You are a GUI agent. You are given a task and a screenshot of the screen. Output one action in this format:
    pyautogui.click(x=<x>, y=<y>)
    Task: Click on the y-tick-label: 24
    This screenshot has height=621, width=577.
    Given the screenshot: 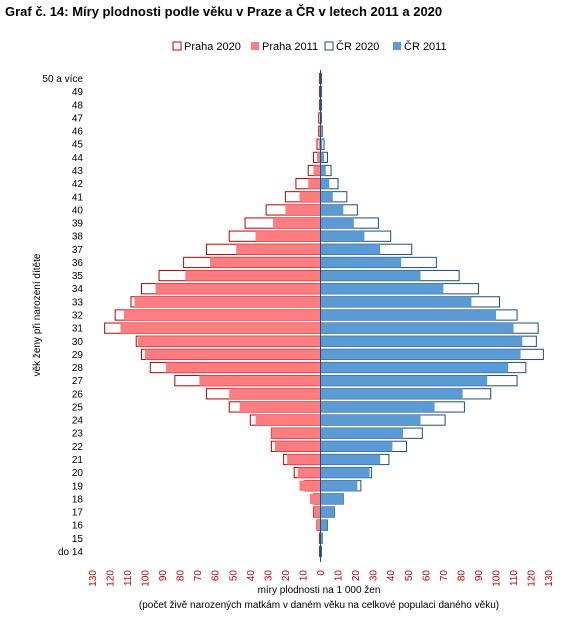 What is the action you would take?
    pyautogui.click(x=78, y=421)
    